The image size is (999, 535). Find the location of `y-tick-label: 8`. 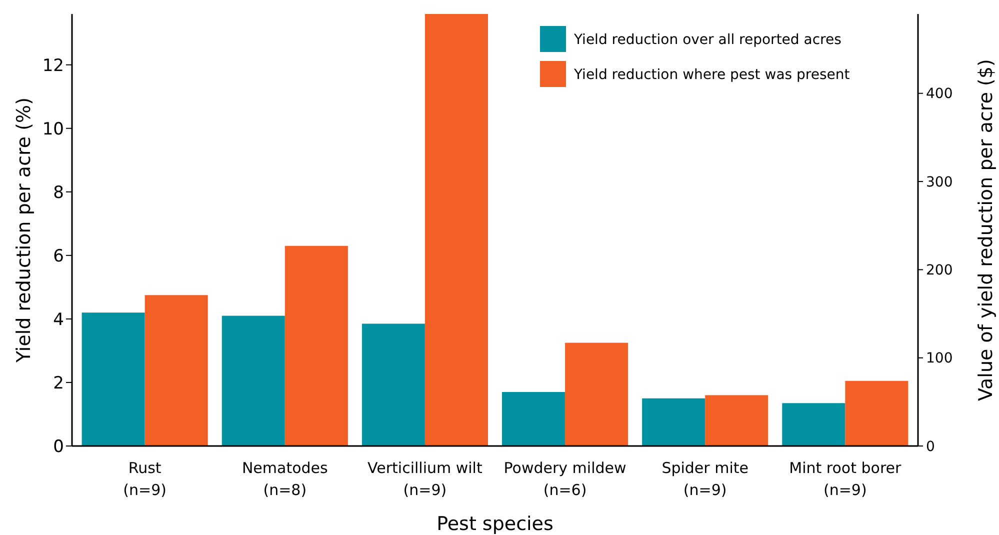

y-tick-label: 8 is located at coordinates (58, 192).